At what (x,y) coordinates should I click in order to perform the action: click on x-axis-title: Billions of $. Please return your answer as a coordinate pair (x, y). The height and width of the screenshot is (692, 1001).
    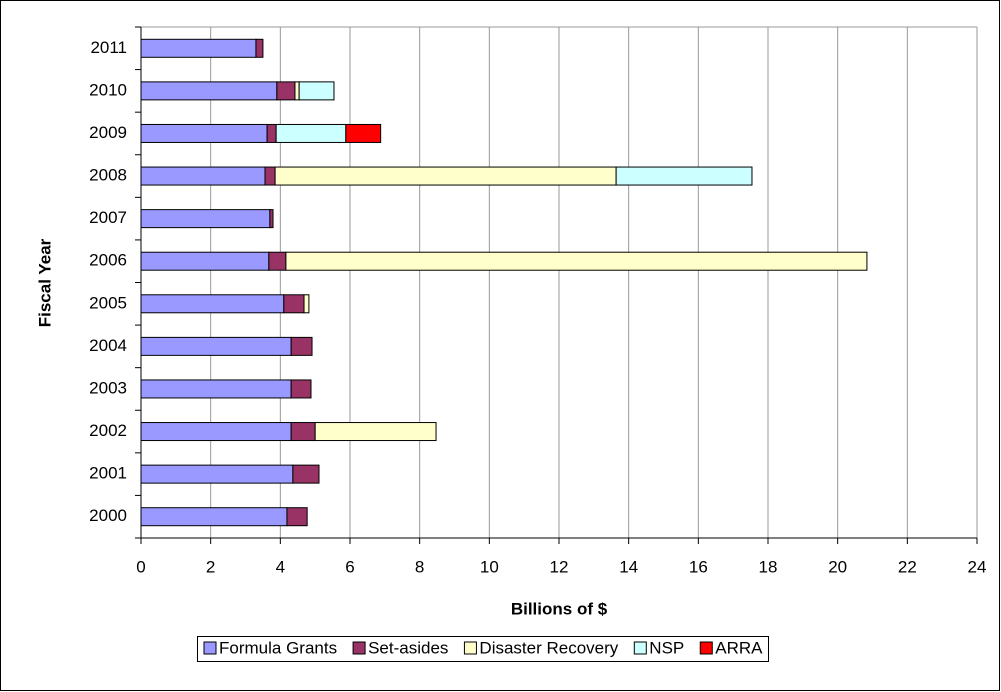
    Looking at the image, I should click on (559, 608).